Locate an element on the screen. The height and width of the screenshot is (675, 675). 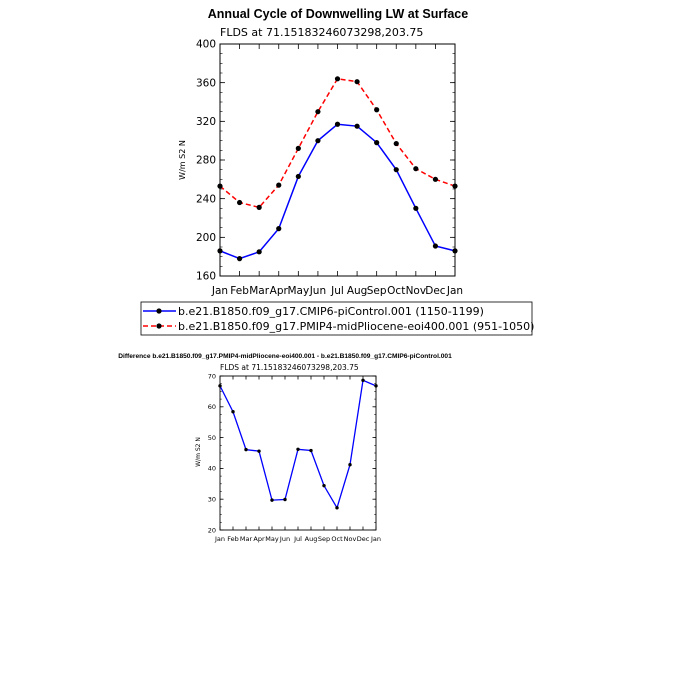
y-axis-label: W/m S2 N is located at coordinates (182, 160).